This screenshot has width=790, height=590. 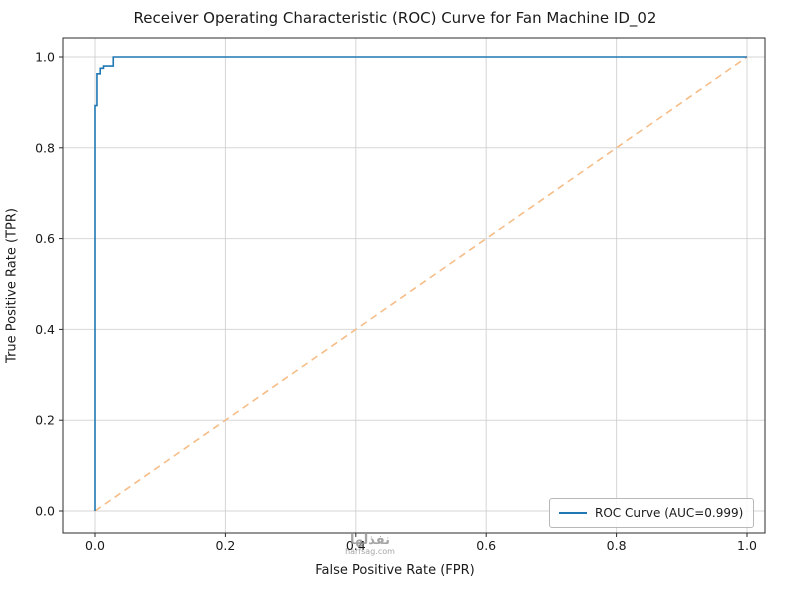 I want to click on legend-label: ROC Curve (AUC=0.999), so click(x=669, y=513).